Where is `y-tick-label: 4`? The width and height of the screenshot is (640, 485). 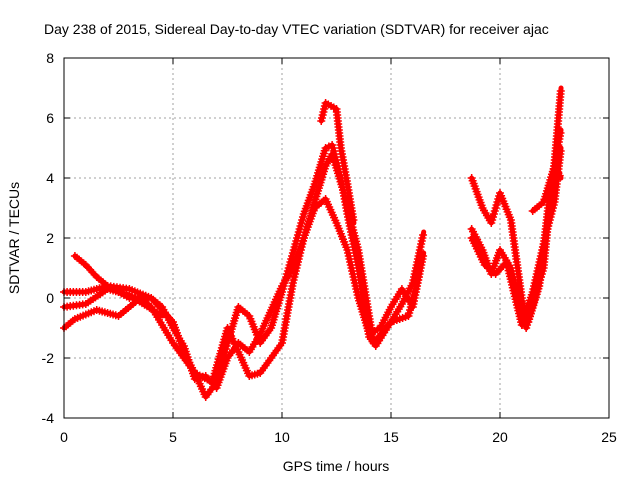
y-tick-label: 4 is located at coordinates (50, 178).